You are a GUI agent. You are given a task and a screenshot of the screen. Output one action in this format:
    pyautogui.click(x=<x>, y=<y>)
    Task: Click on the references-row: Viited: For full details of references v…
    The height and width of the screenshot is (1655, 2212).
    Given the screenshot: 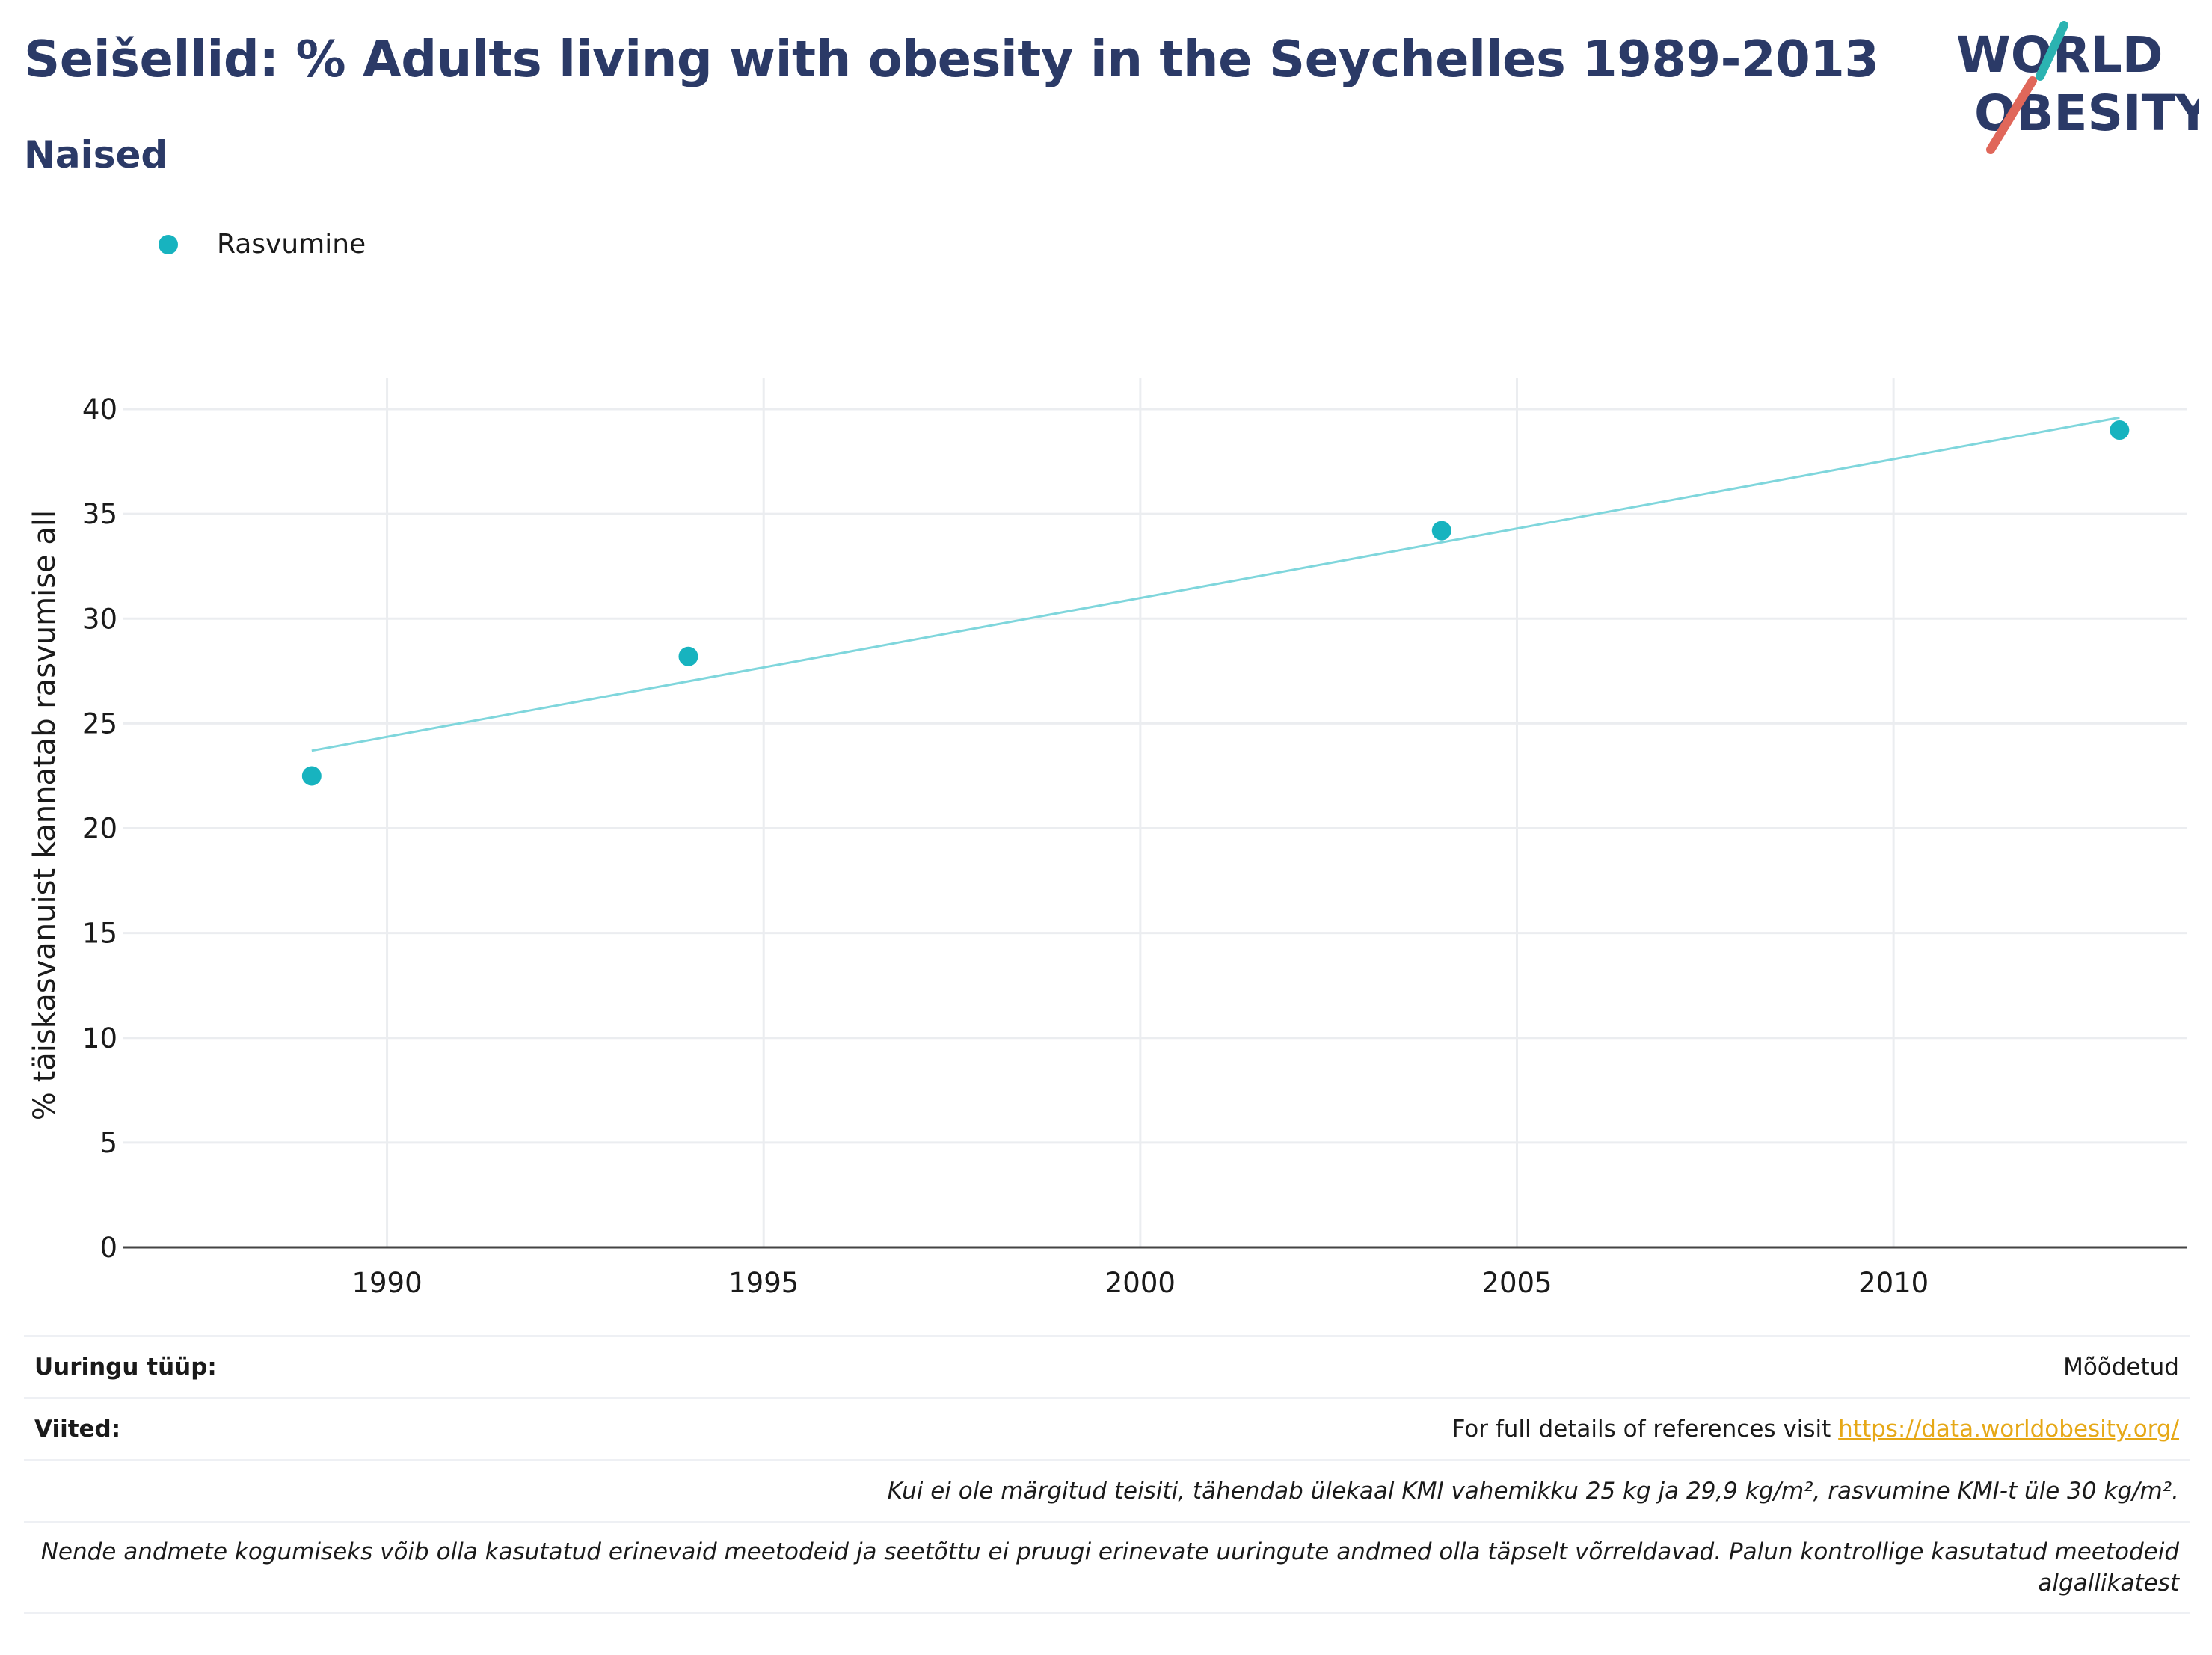 What is the action you would take?
    pyautogui.click(x=1107, y=1428)
    